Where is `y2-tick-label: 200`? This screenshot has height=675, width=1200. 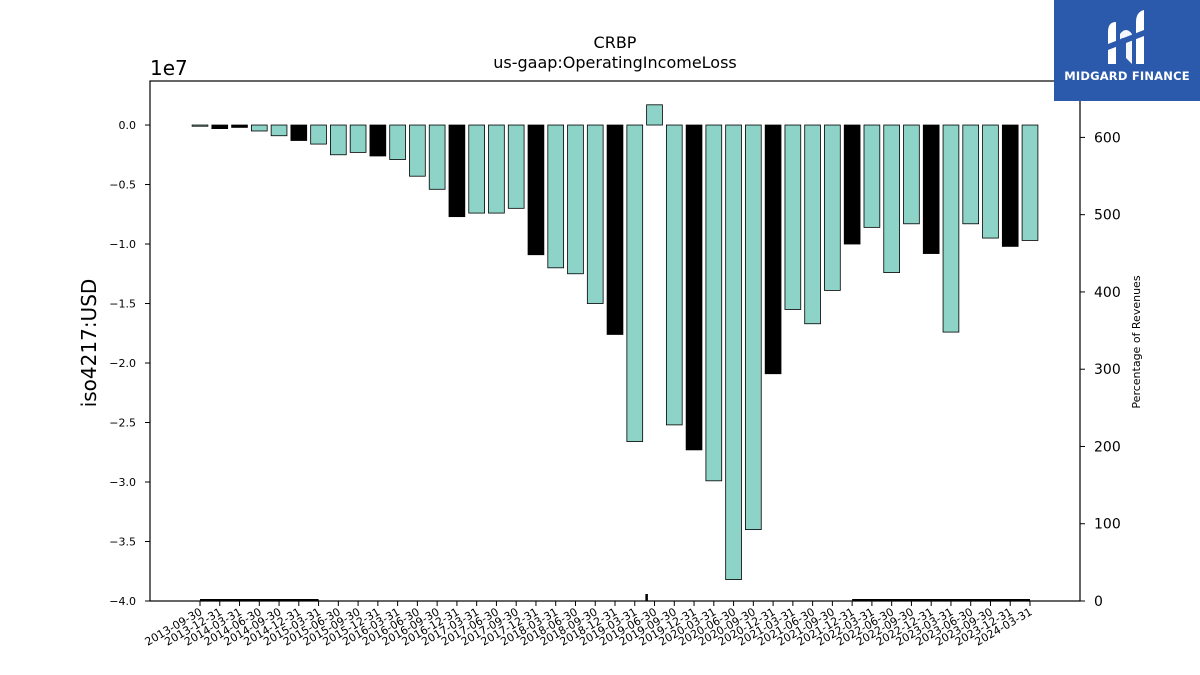
y2-tick-label: 200 is located at coordinates (1107, 447).